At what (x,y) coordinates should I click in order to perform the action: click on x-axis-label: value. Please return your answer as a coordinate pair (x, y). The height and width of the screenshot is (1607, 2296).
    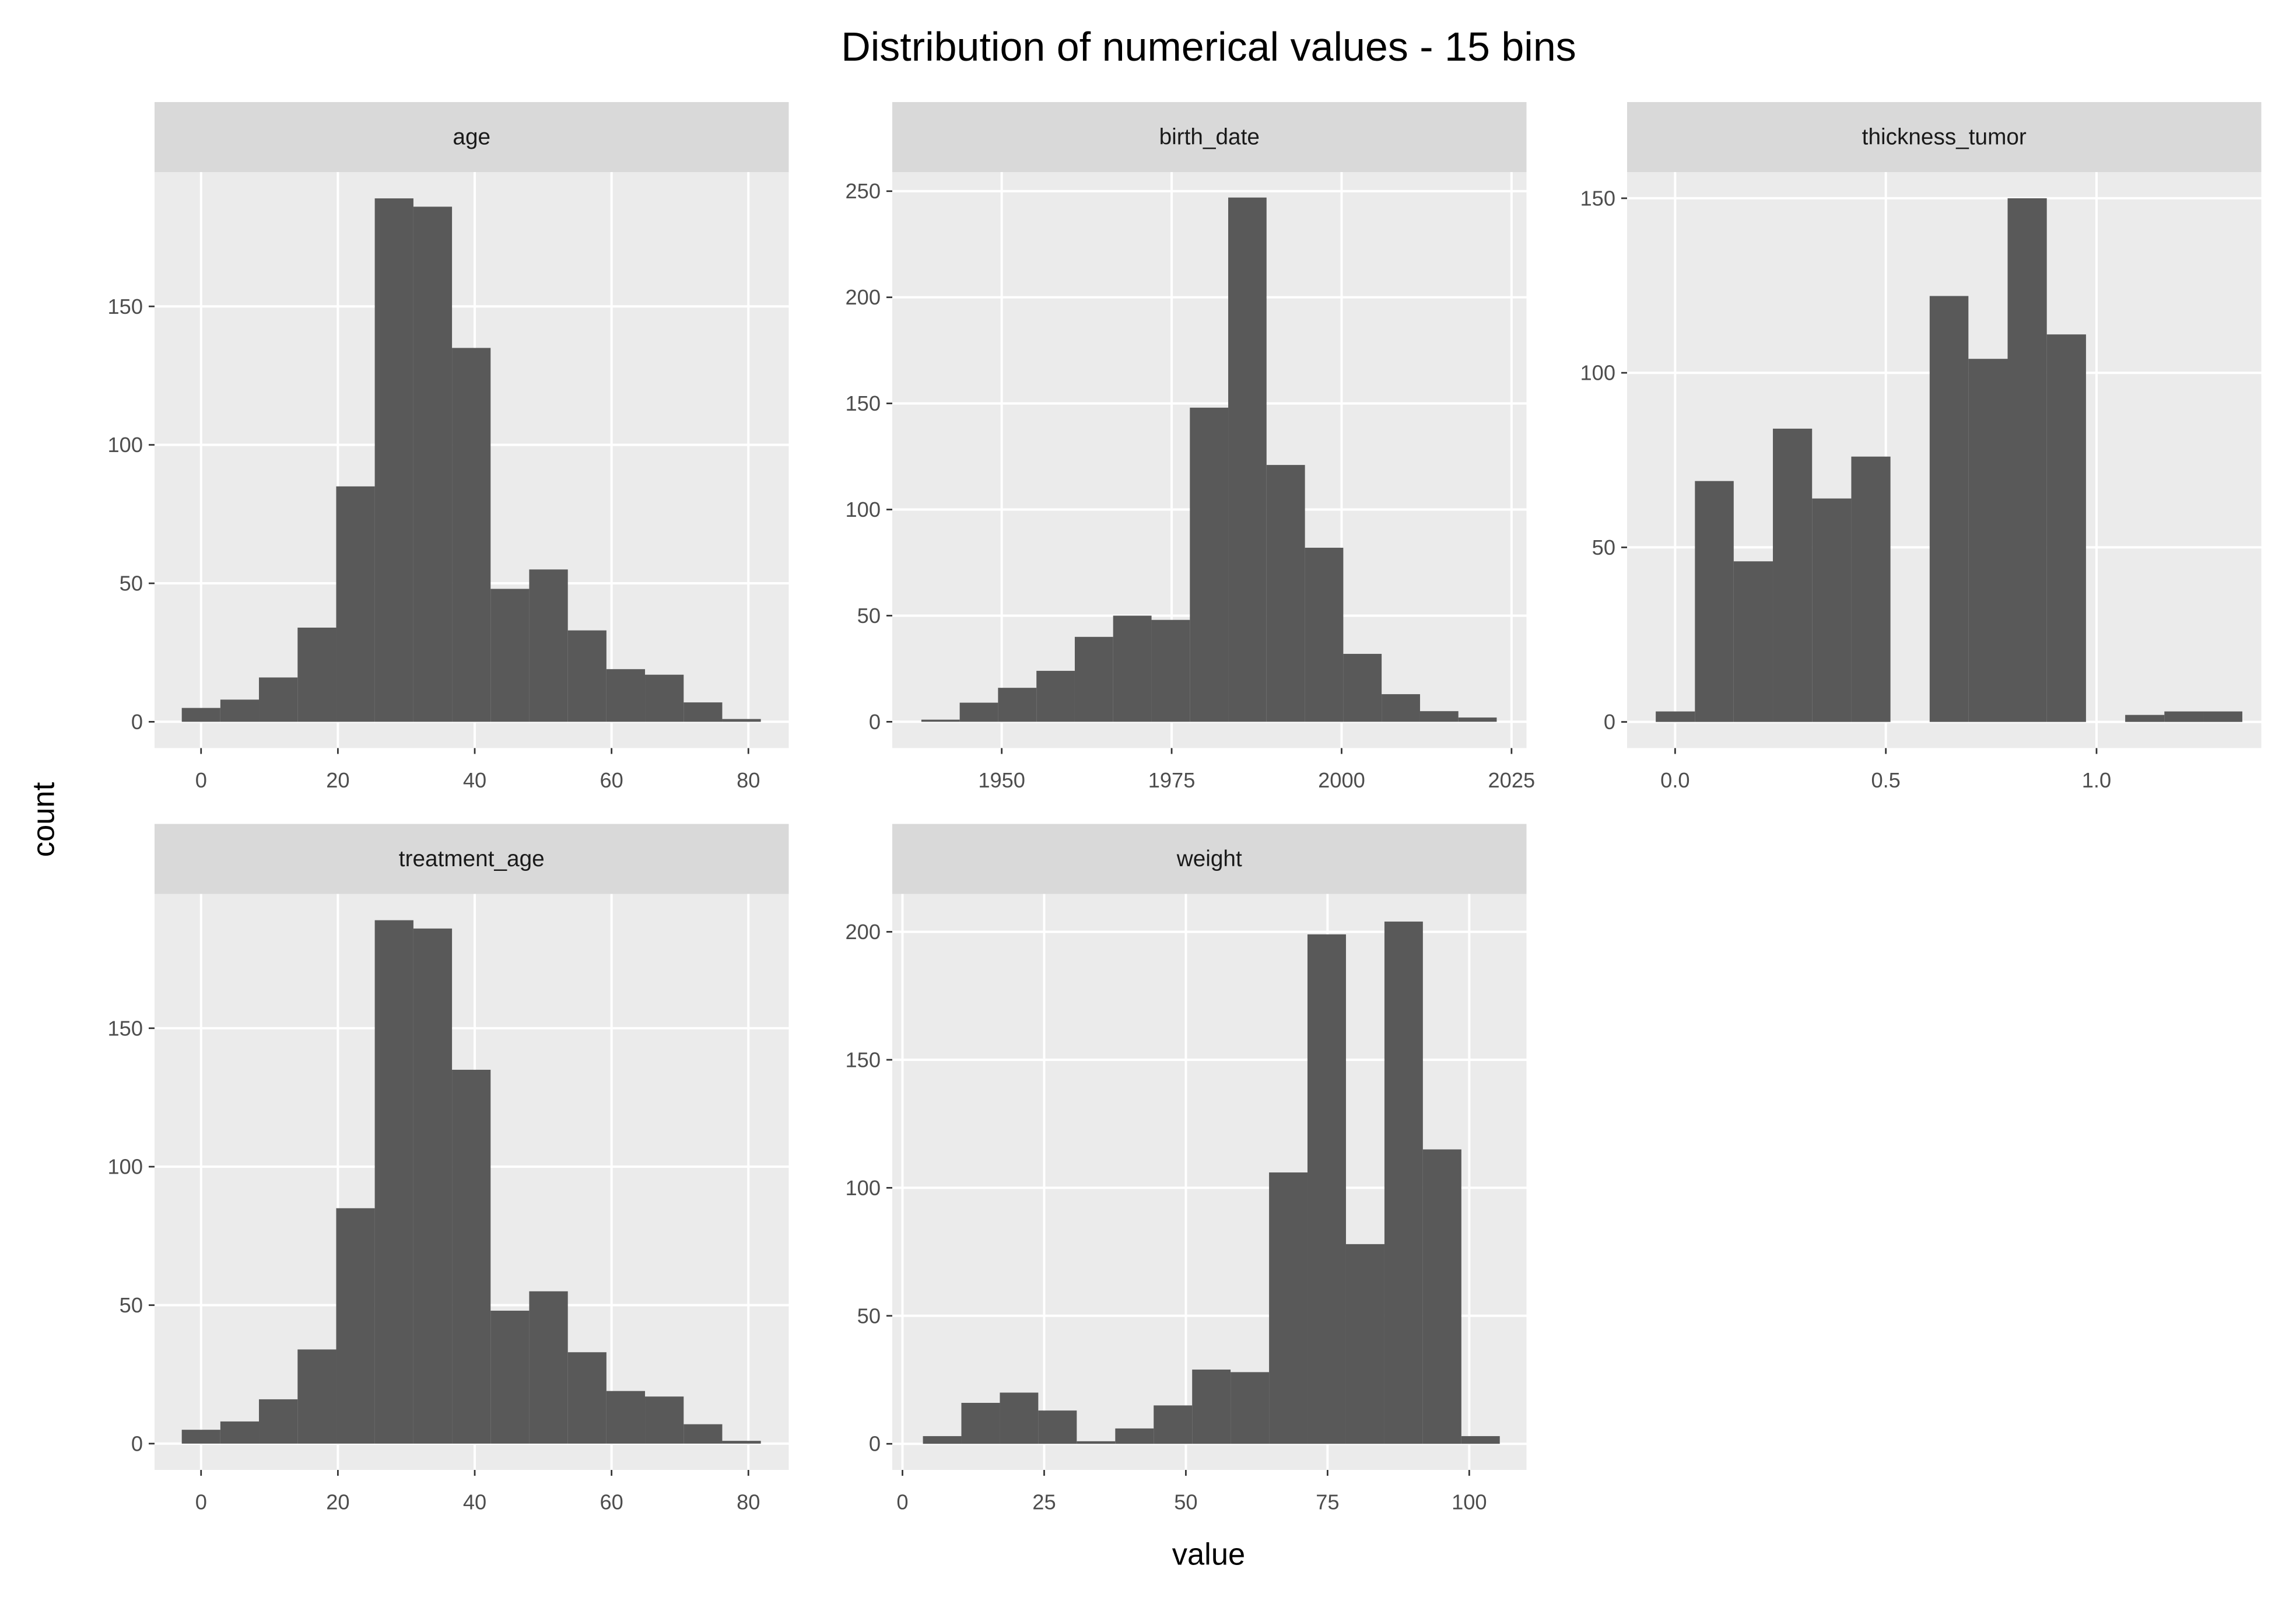
    Looking at the image, I should click on (1209, 1555).